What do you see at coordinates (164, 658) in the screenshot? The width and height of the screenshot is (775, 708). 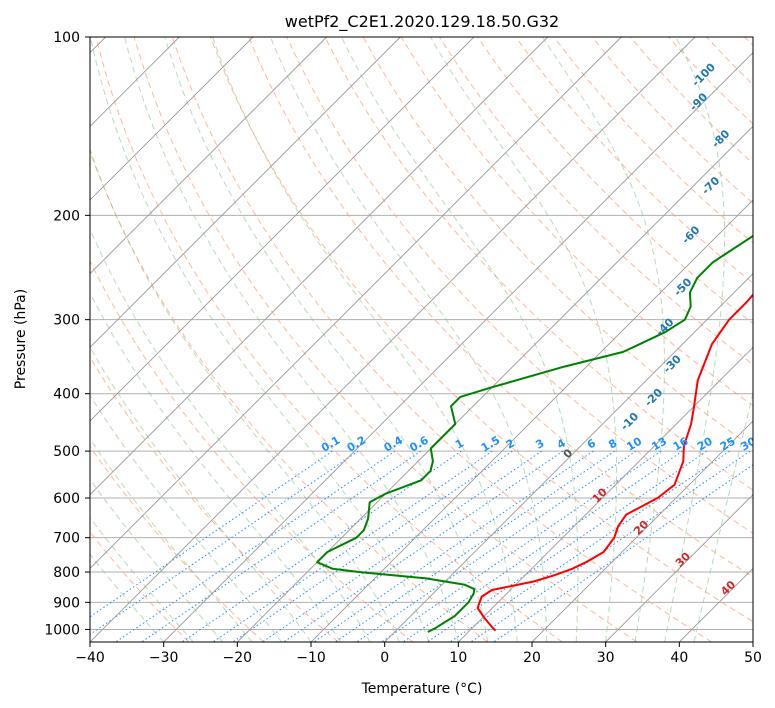 I see `x-tick-label: −30` at bounding box center [164, 658].